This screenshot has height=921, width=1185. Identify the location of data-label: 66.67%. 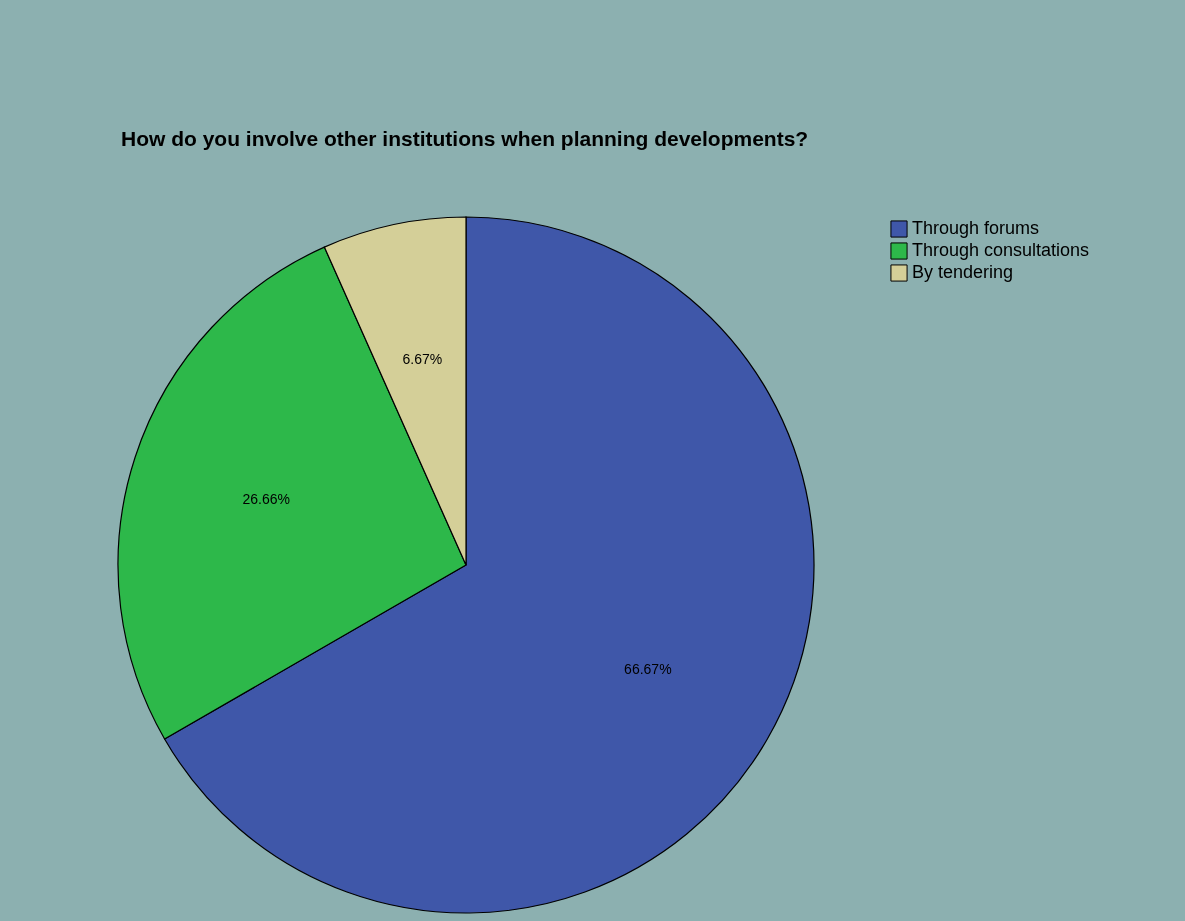
(648, 669).